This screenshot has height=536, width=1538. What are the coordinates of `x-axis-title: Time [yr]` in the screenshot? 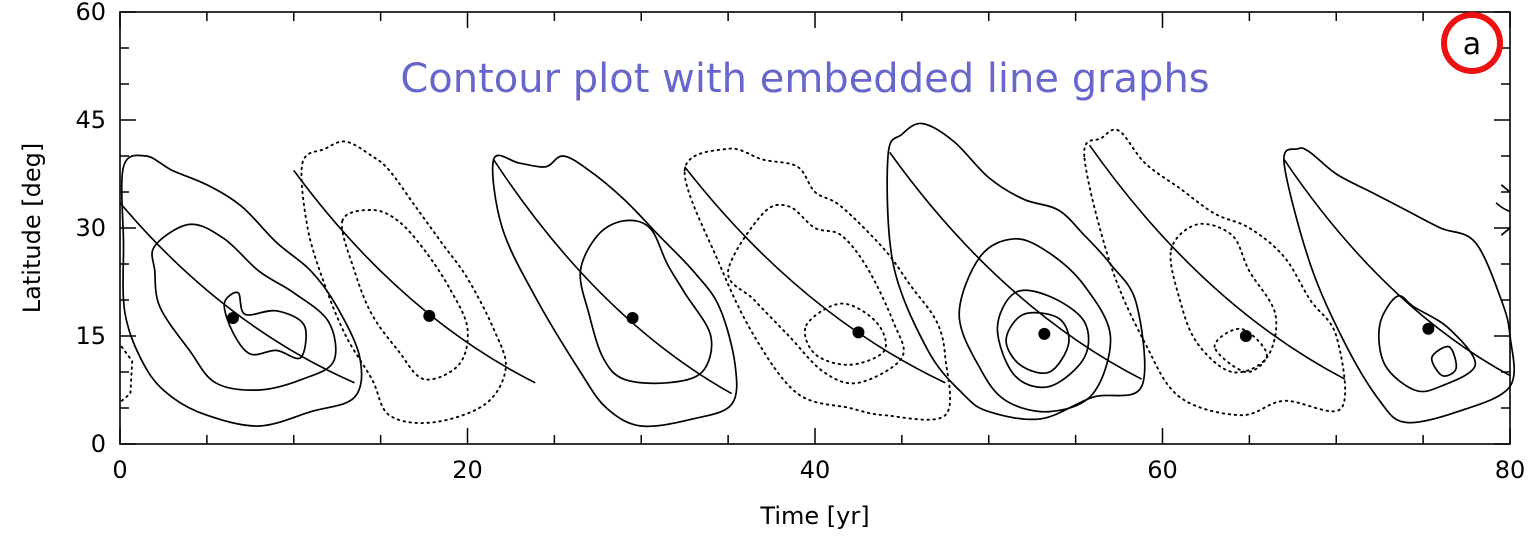 It's located at (814, 516).